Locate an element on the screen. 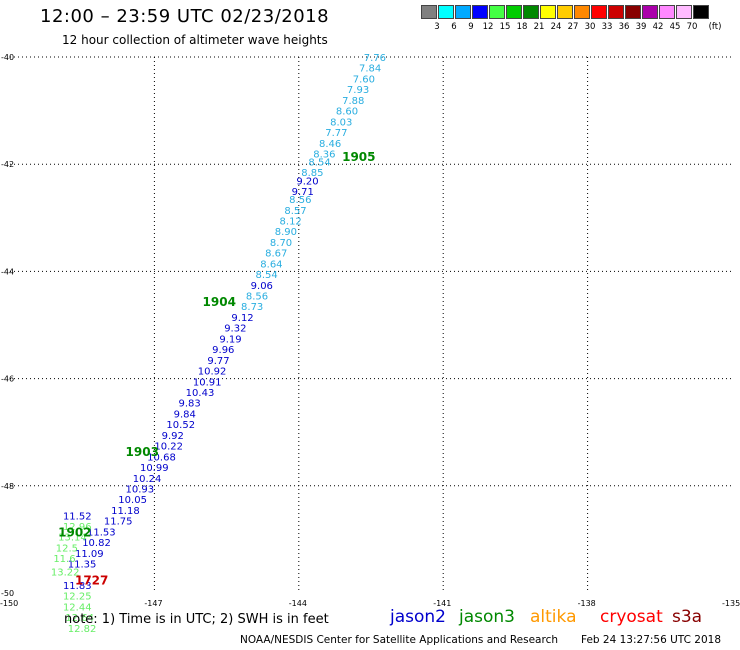 This screenshot has width=740, height=650. wave-height-value: 9.06 is located at coordinates (262, 286).